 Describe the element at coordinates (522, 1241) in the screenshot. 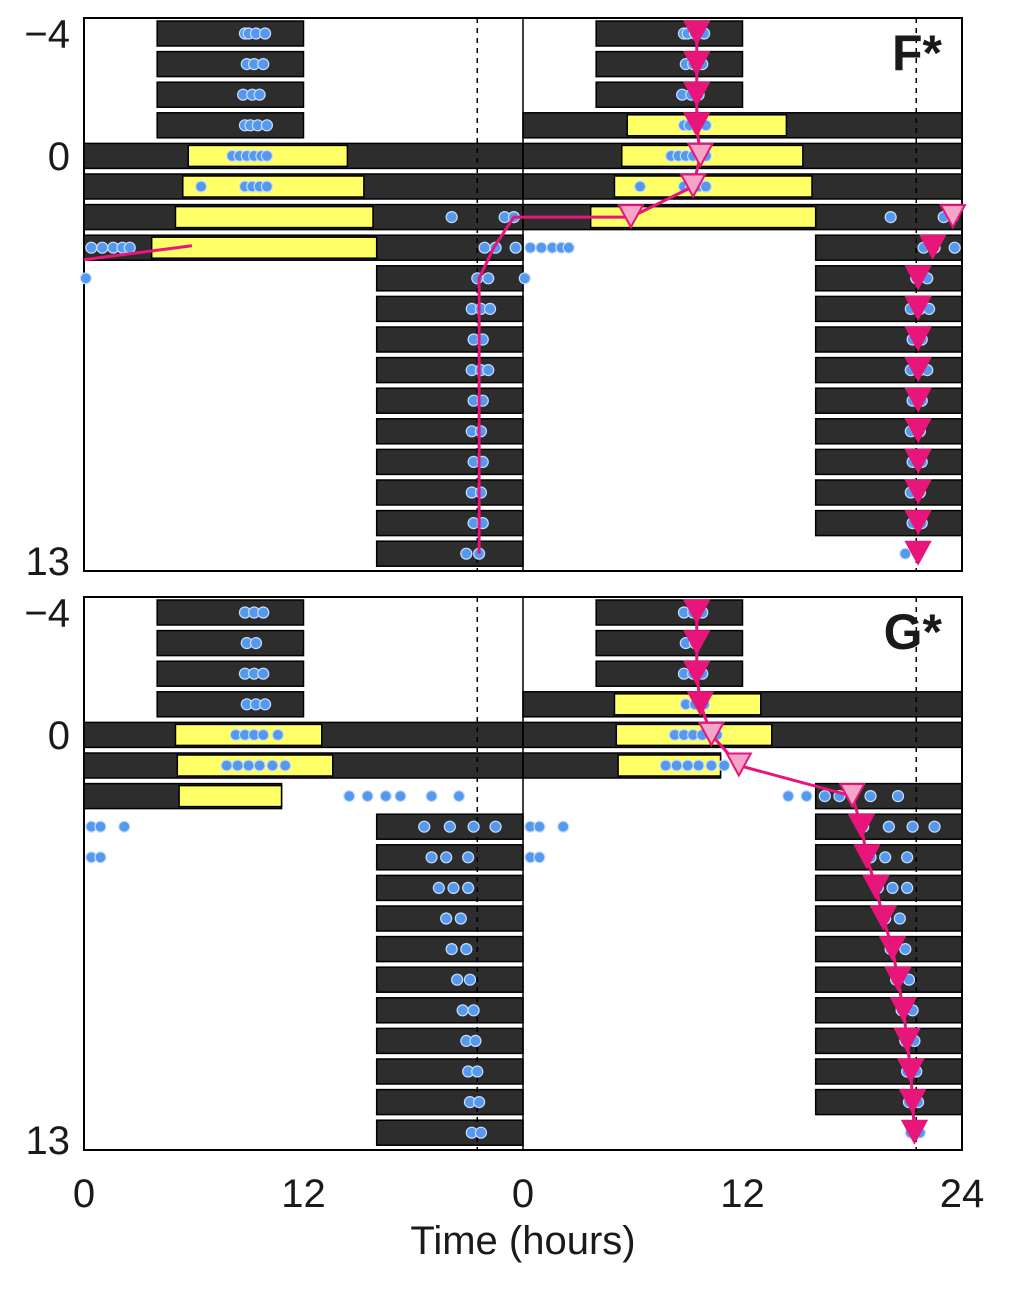

I see `x-axis-label: Time (hours)` at that location.